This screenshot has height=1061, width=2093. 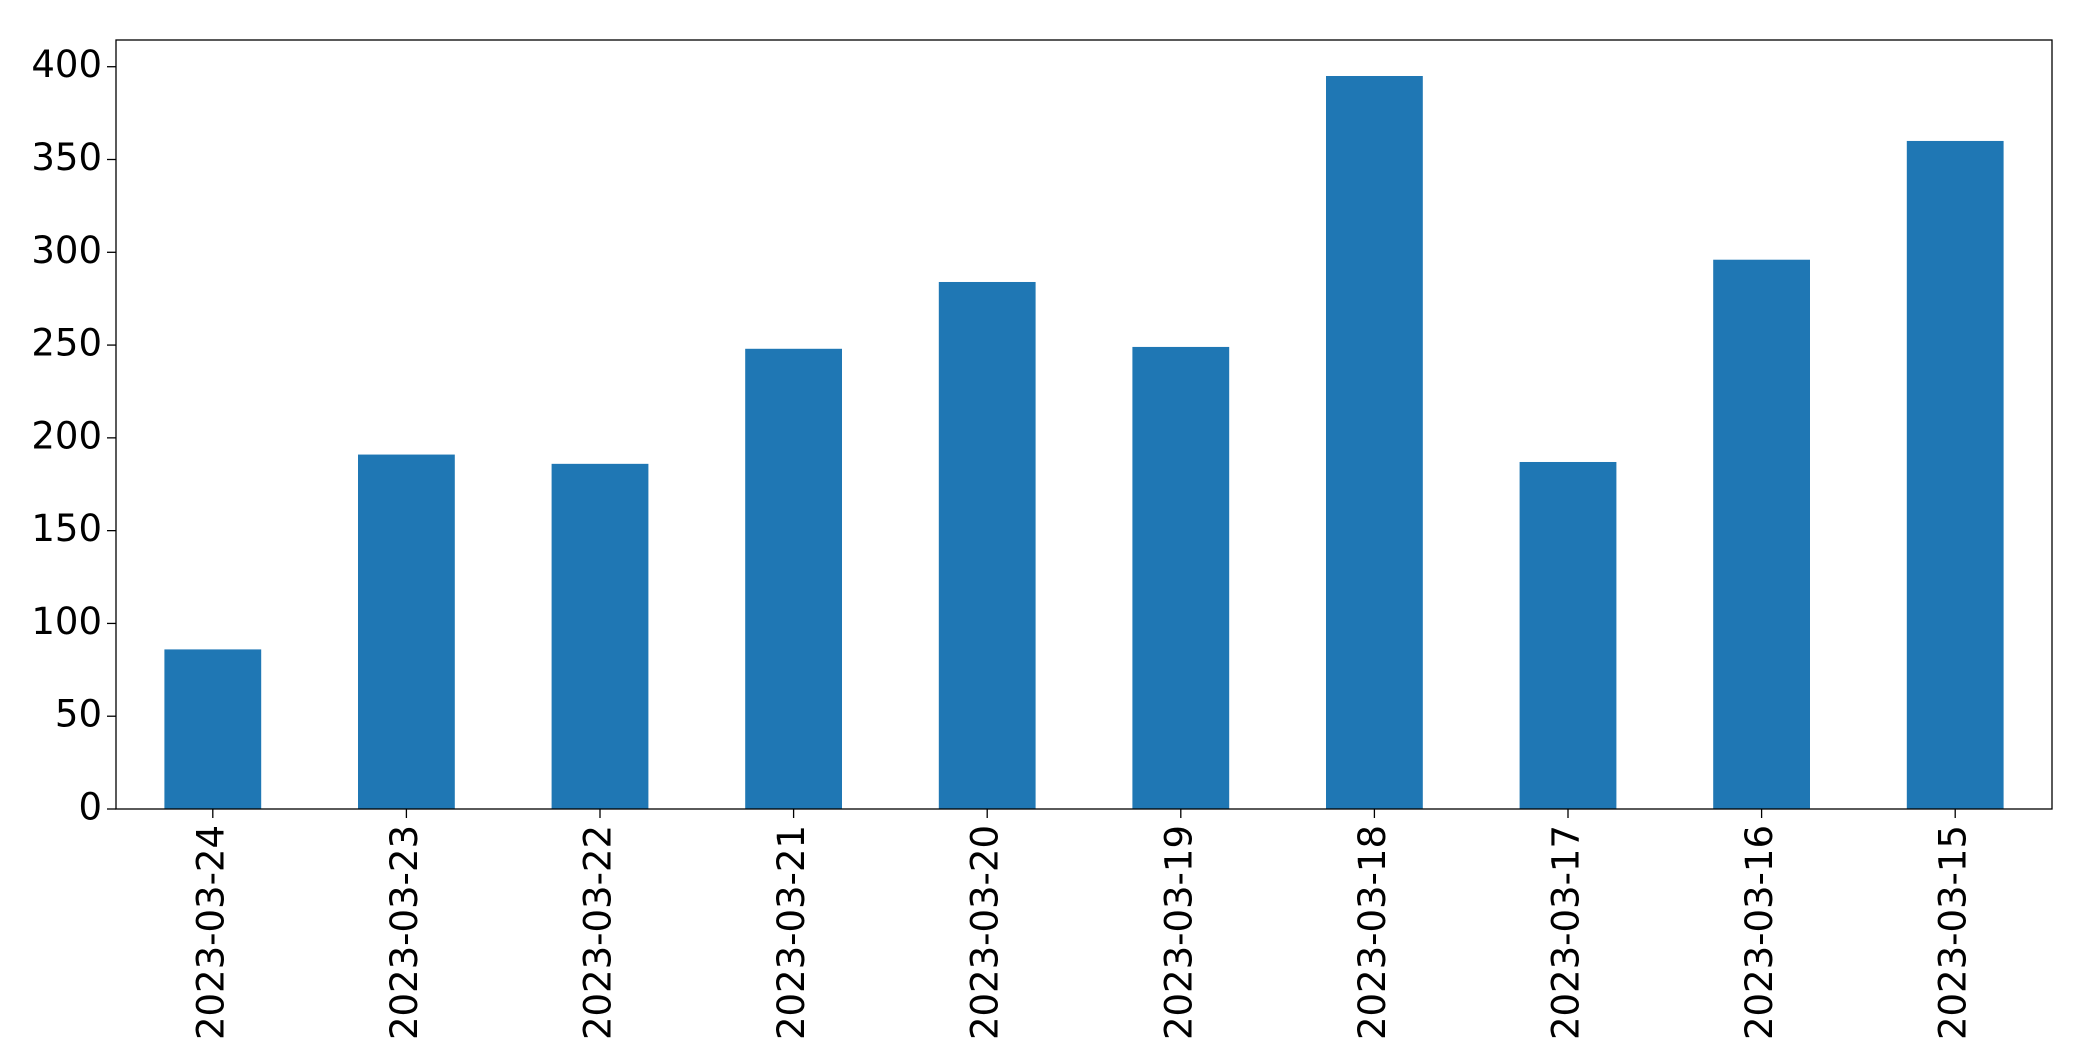 What do you see at coordinates (1953, 932) in the screenshot?
I see `x-tick-label: 2023-03-15` at bounding box center [1953, 932].